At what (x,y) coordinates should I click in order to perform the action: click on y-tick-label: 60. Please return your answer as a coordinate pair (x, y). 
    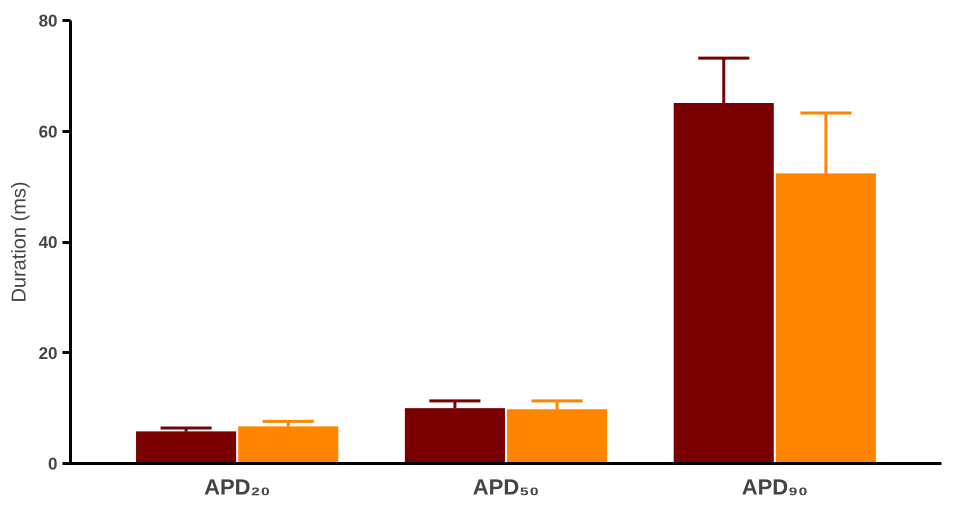
    Looking at the image, I should click on (48, 132).